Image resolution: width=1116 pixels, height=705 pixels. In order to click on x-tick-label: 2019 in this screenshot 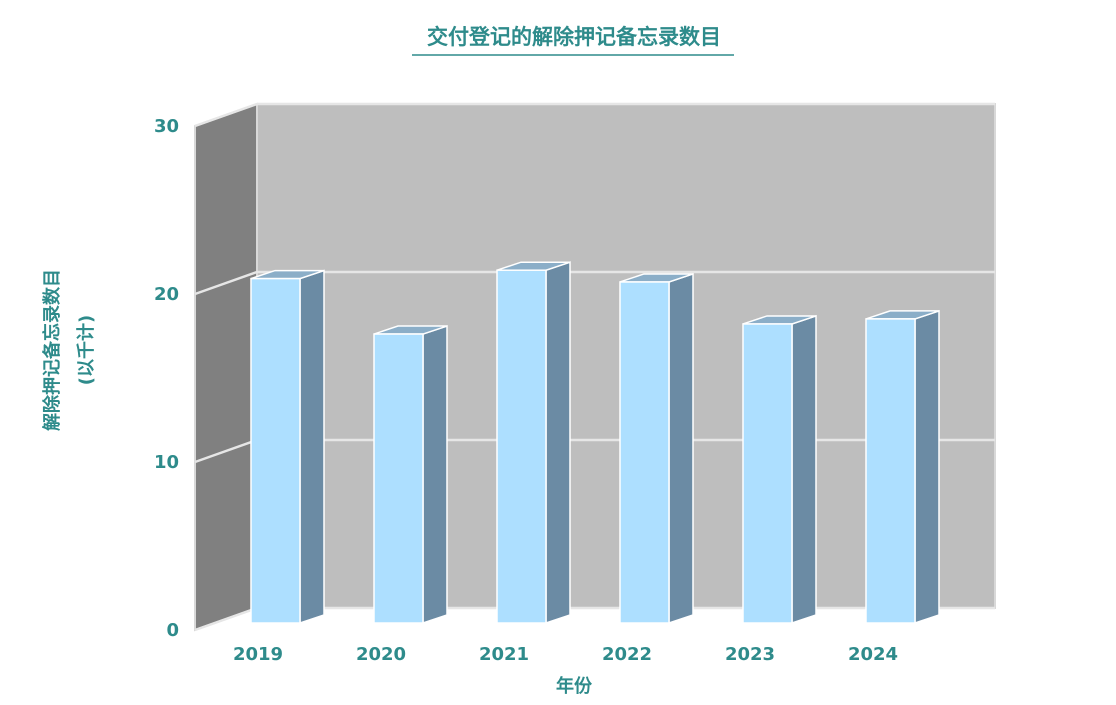, I will do `click(258, 654)`.